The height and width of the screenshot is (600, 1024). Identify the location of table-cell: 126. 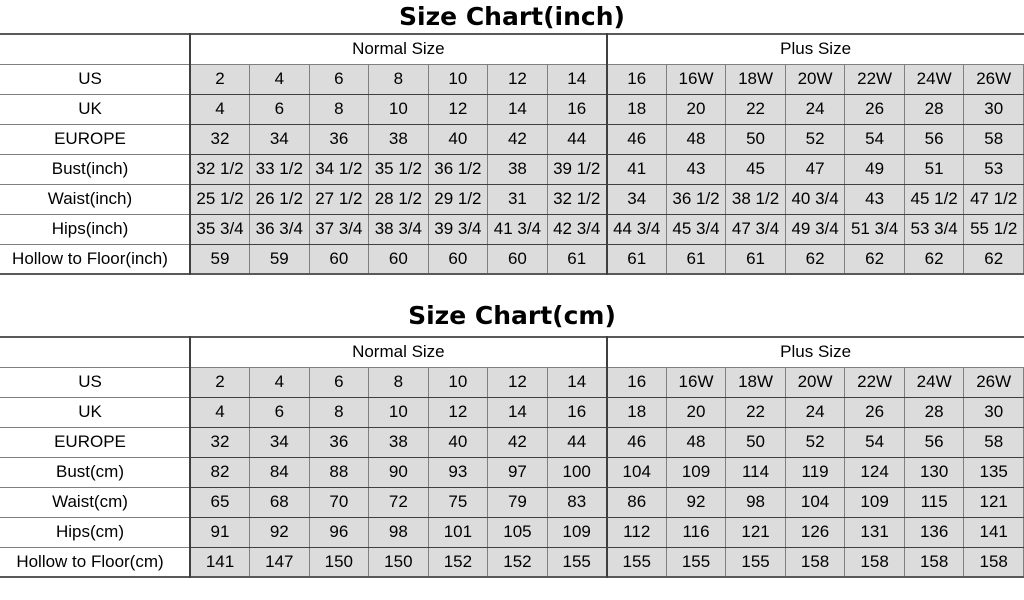
(815, 532).